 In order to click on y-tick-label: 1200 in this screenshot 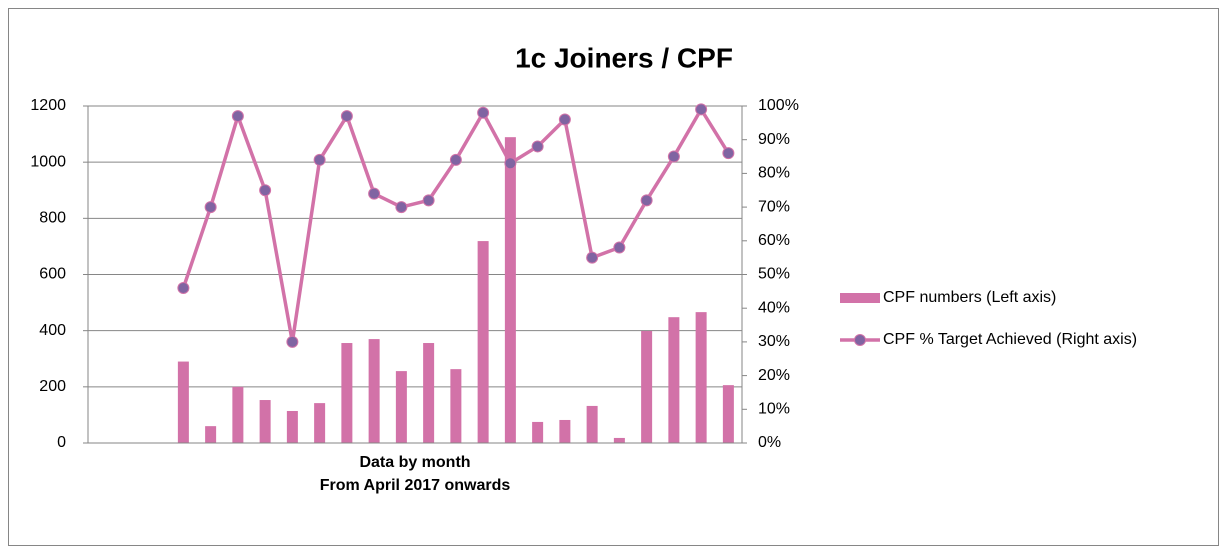, I will do `click(48, 105)`.